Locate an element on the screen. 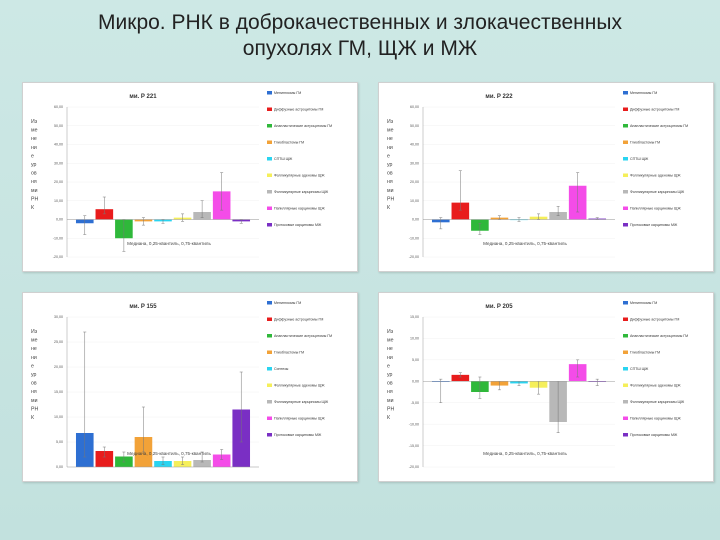 The image size is (720, 540). y-axis-label-part: ми is located at coordinates (390, 401).